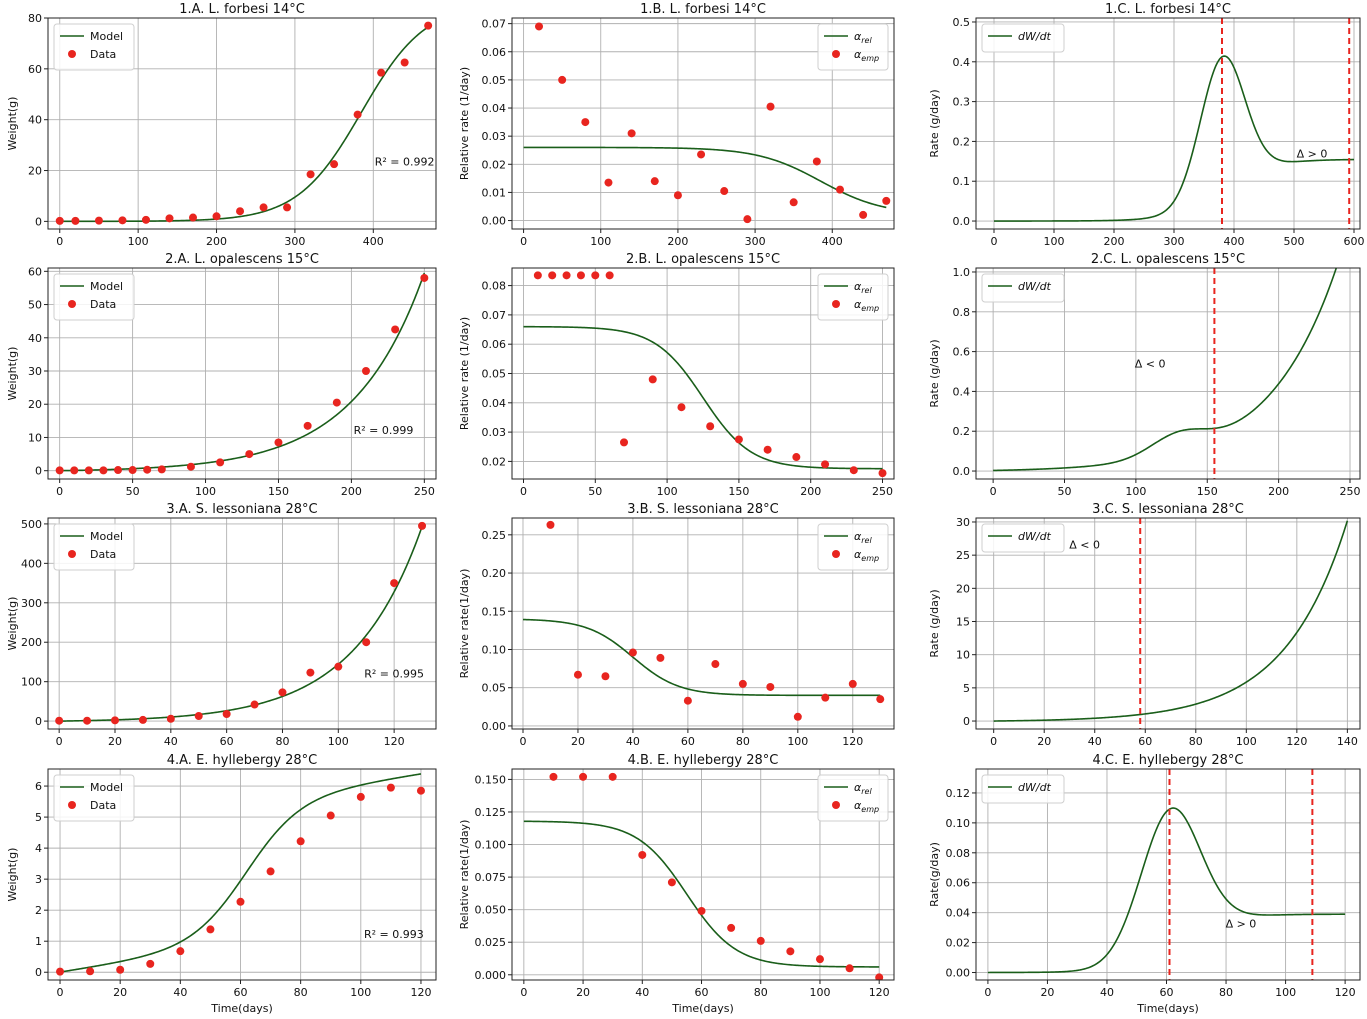 The height and width of the screenshot is (1019, 1367). What do you see at coordinates (703, 509) in the screenshot?
I see `panel-title: 3.B. S. lessoniana 28°C` at bounding box center [703, 509].